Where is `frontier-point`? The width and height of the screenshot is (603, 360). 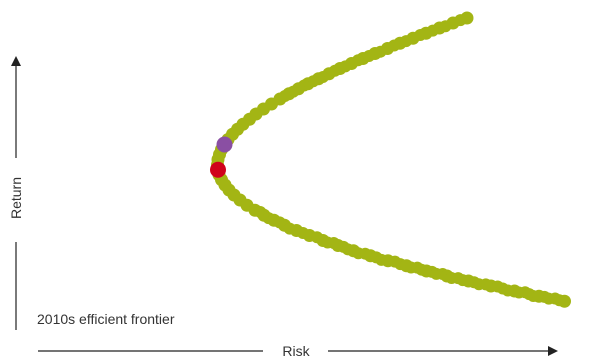
frontier-point is located at coordinates (564, 301).